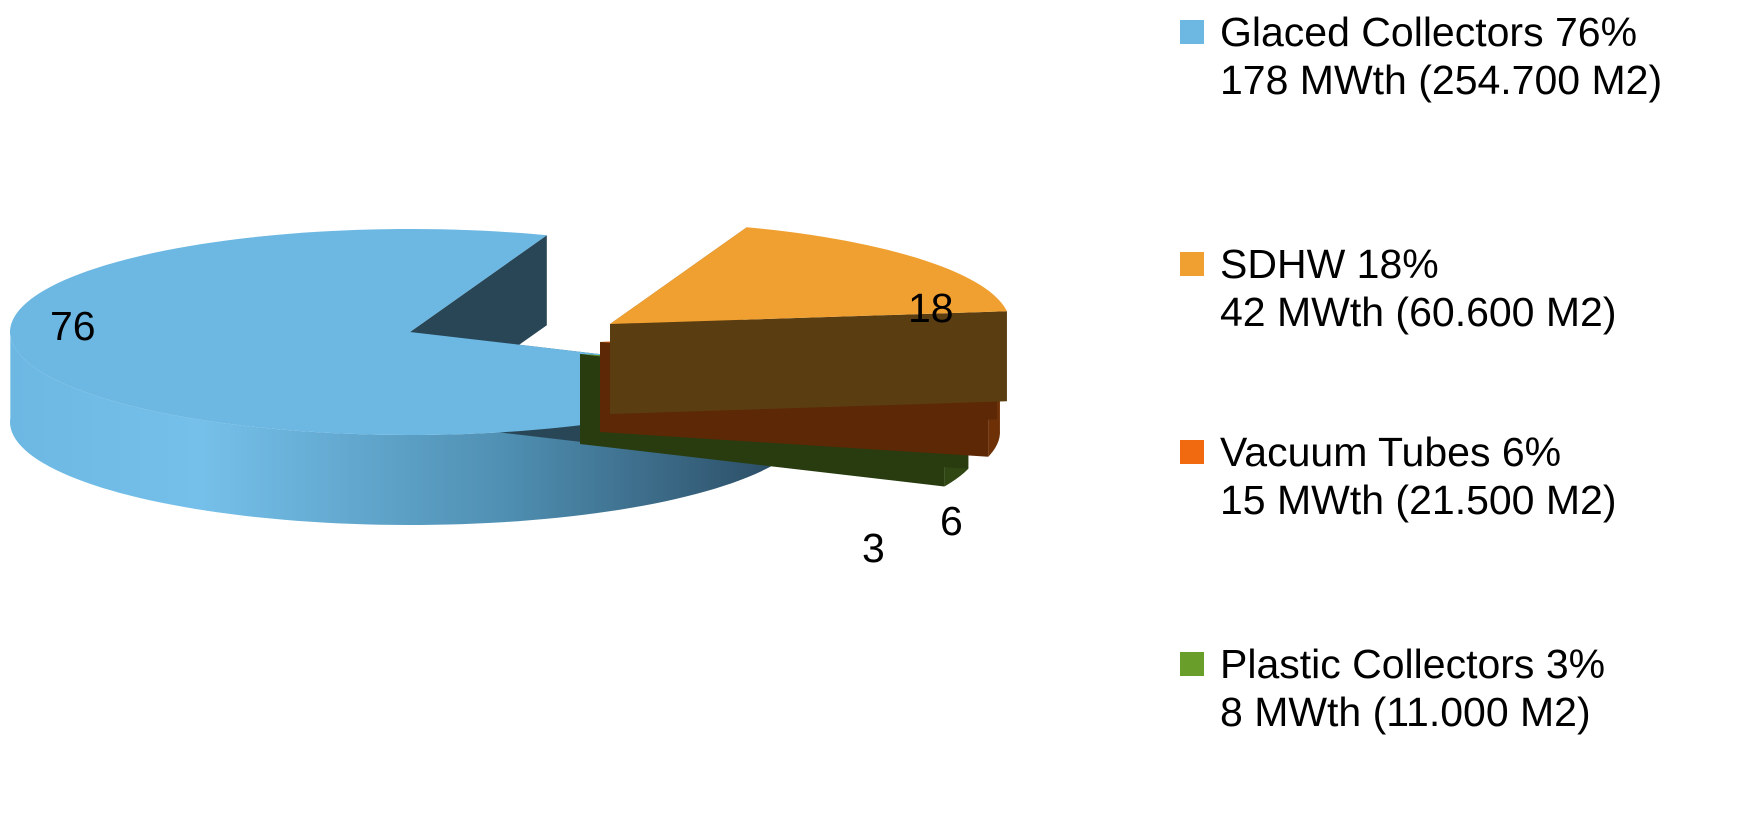 This screenshot has width=1738, height=815. Describe the element at coordinates (931, 308) in the screenshot. I see `data-label-1: 18` at that location.